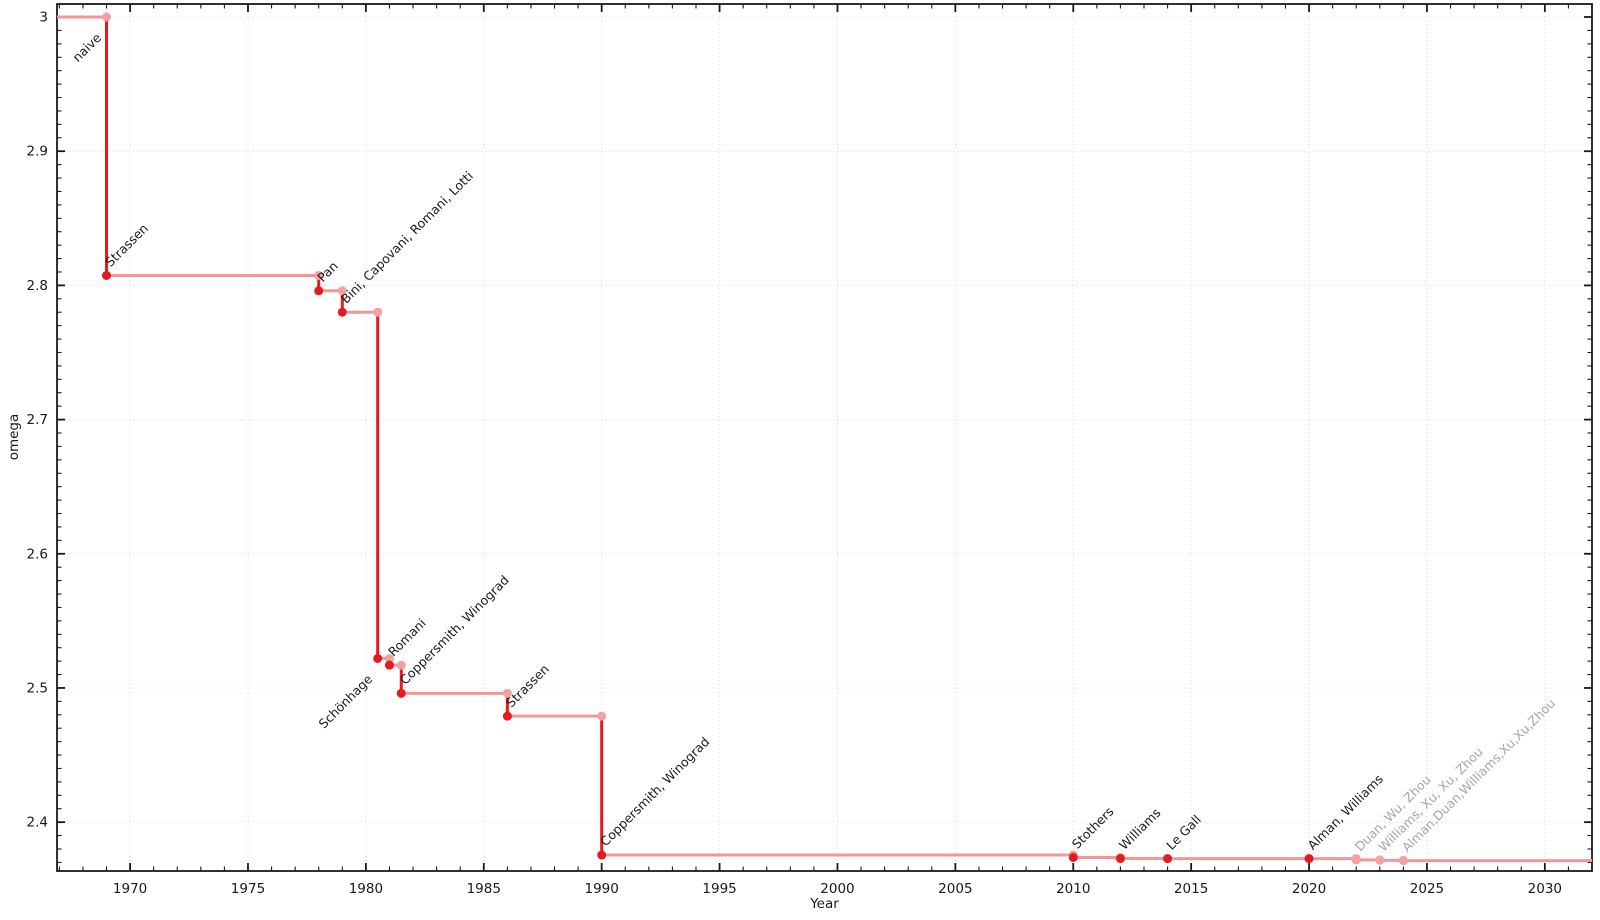 The height and width of the screenshot is (920, 1600). I want to click on x-tick-label-2025: 2025, so click(1427, 889).